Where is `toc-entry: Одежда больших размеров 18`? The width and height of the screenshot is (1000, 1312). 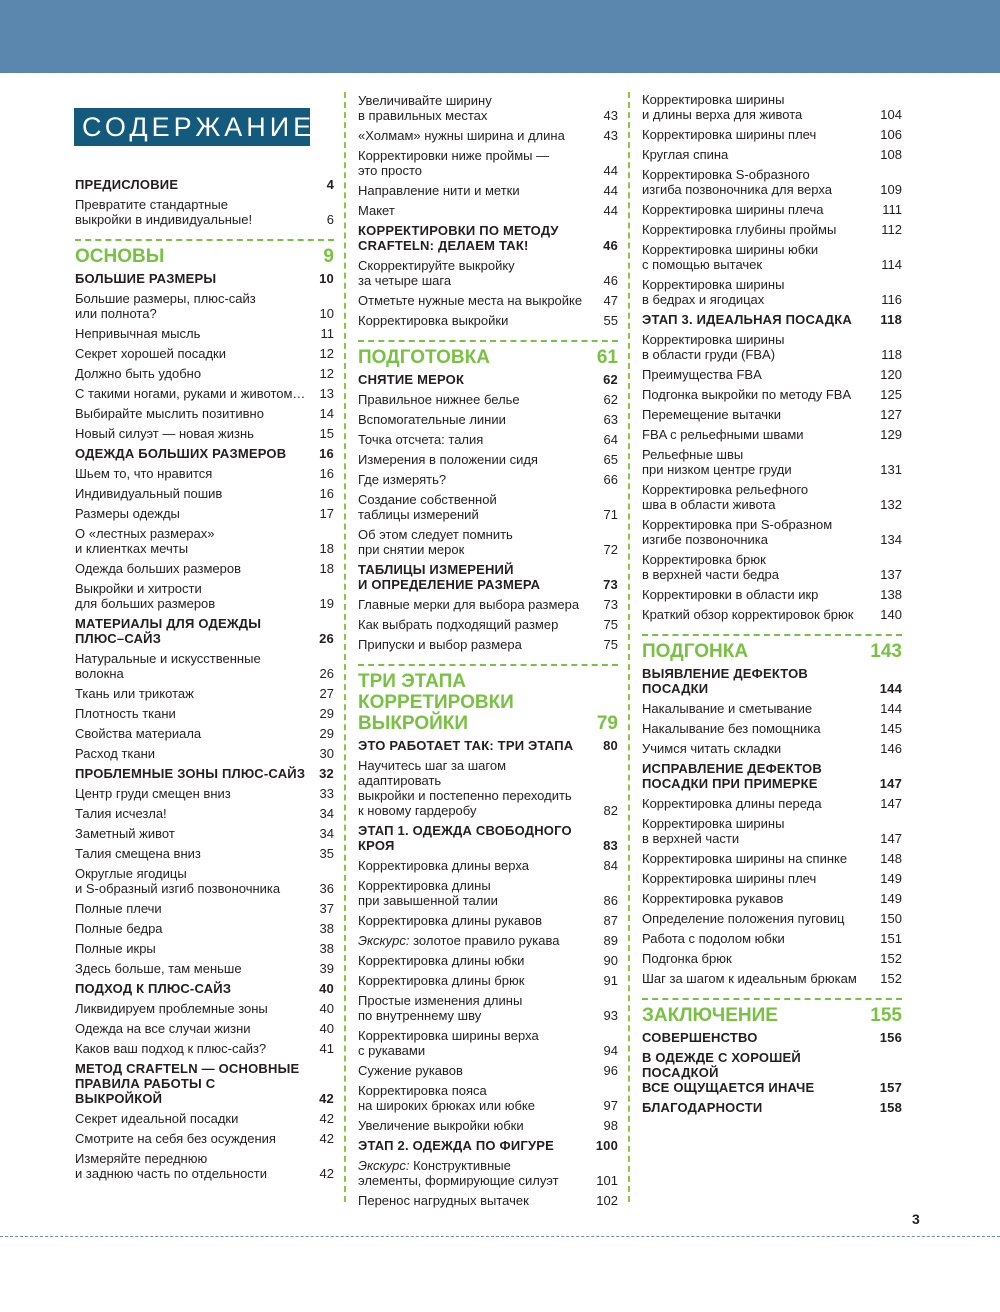 toc-entry: Одежда больших размеров 18 is located at coordinates (204, 568).